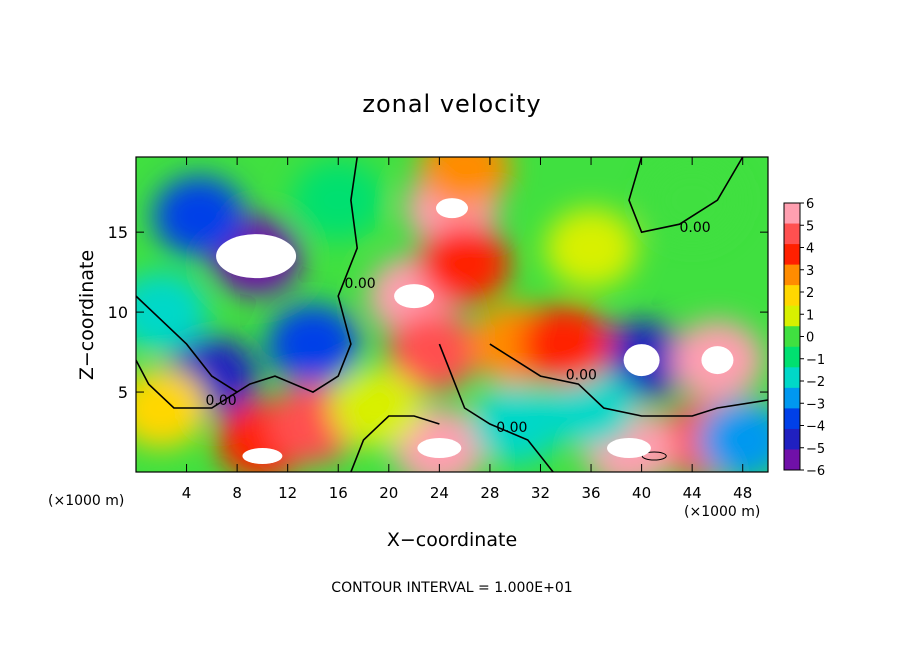  What do you see at coordinates (511, 428) in the screenshot?
I see `contour-label-4: 0.00` at bounding box center [511, 428].